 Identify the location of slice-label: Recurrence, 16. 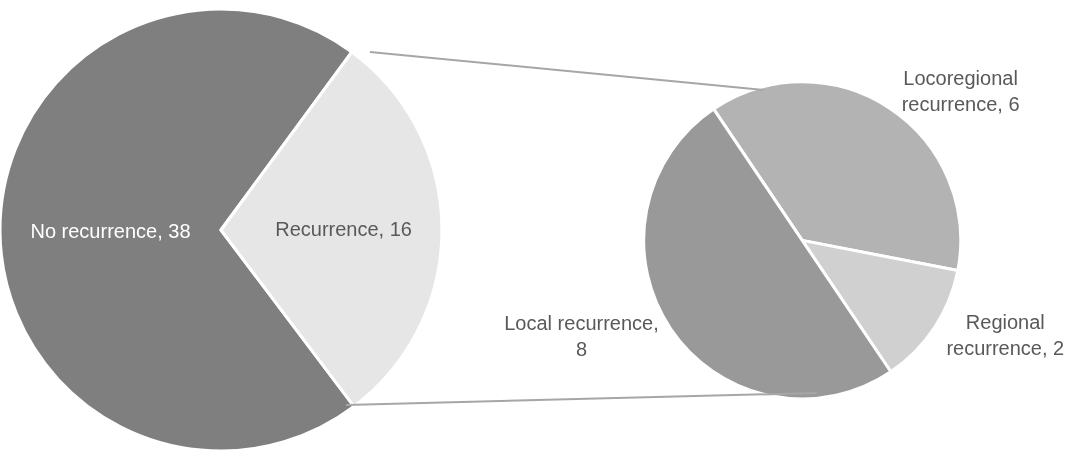
(343, 229).